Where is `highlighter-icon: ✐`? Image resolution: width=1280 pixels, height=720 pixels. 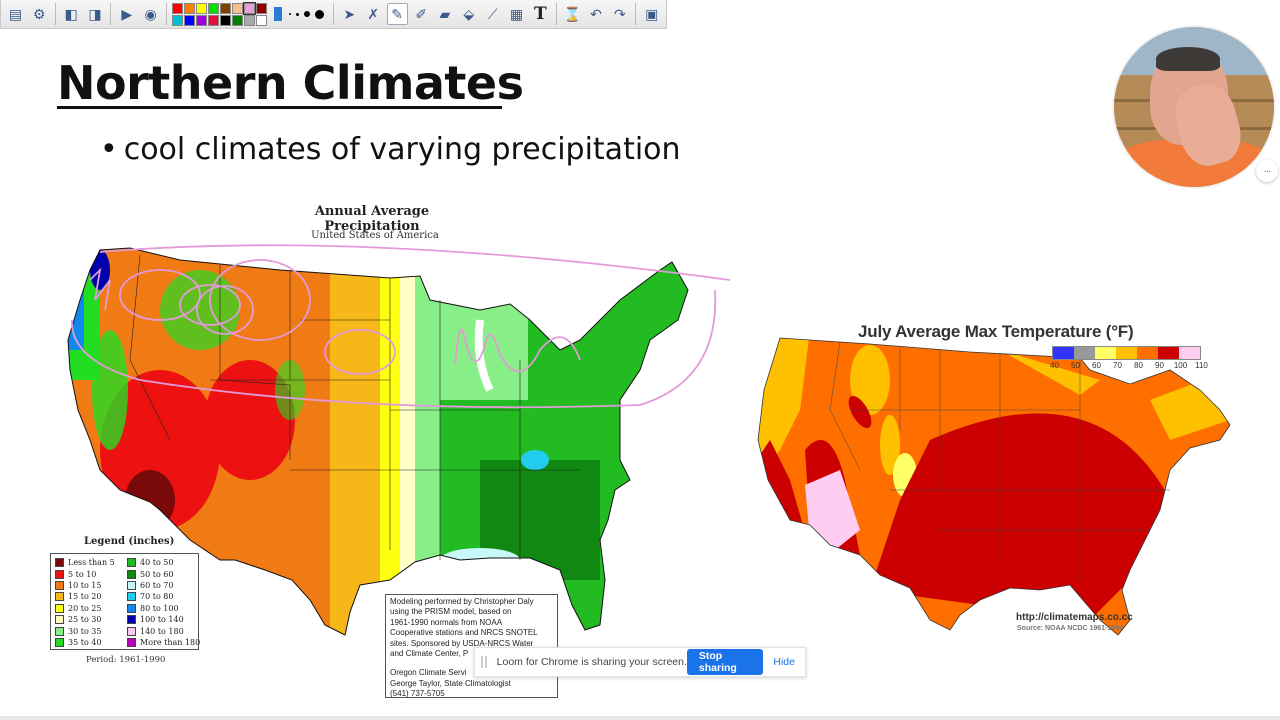 highlighter-icon: ✐ is located at coordinates (421, 13).